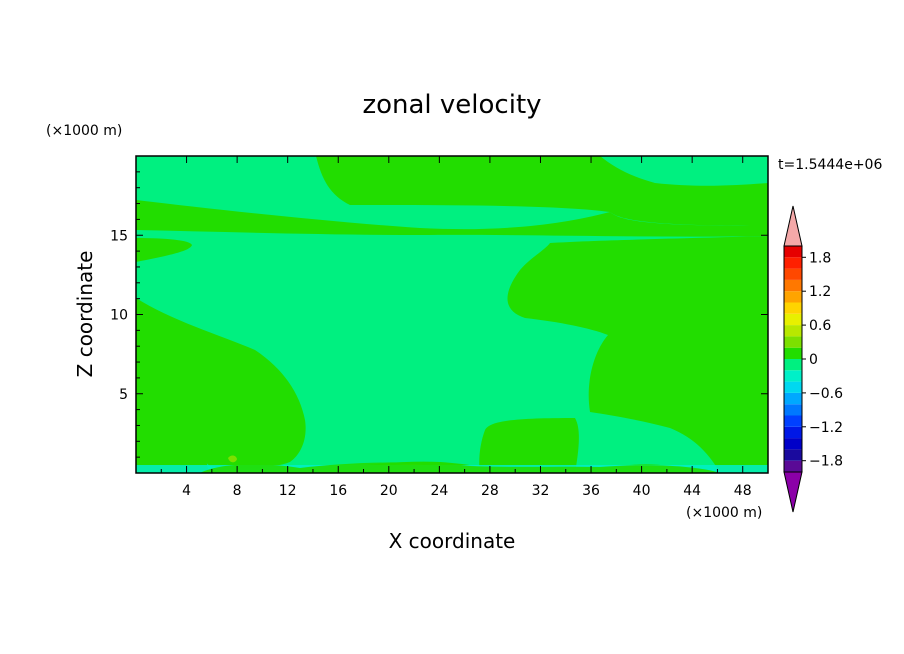  I want to click on colorbar-label: 0, so click(813, 360).